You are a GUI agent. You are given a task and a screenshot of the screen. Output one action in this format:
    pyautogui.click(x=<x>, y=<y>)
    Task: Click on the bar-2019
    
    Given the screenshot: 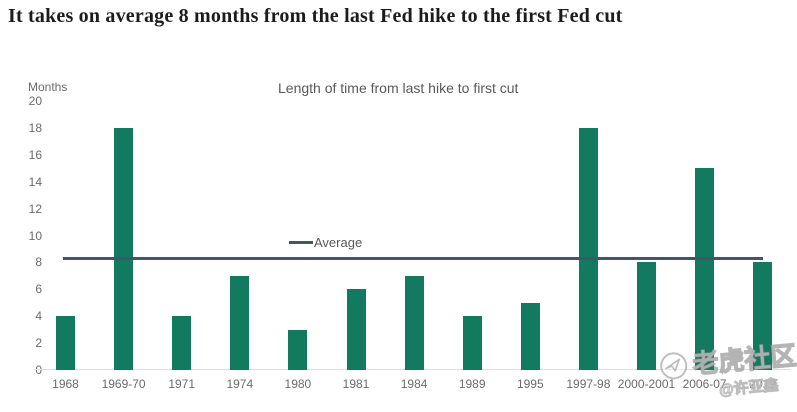 What is the action you would take?
    pyautogui.click(x=763, y=316)
    